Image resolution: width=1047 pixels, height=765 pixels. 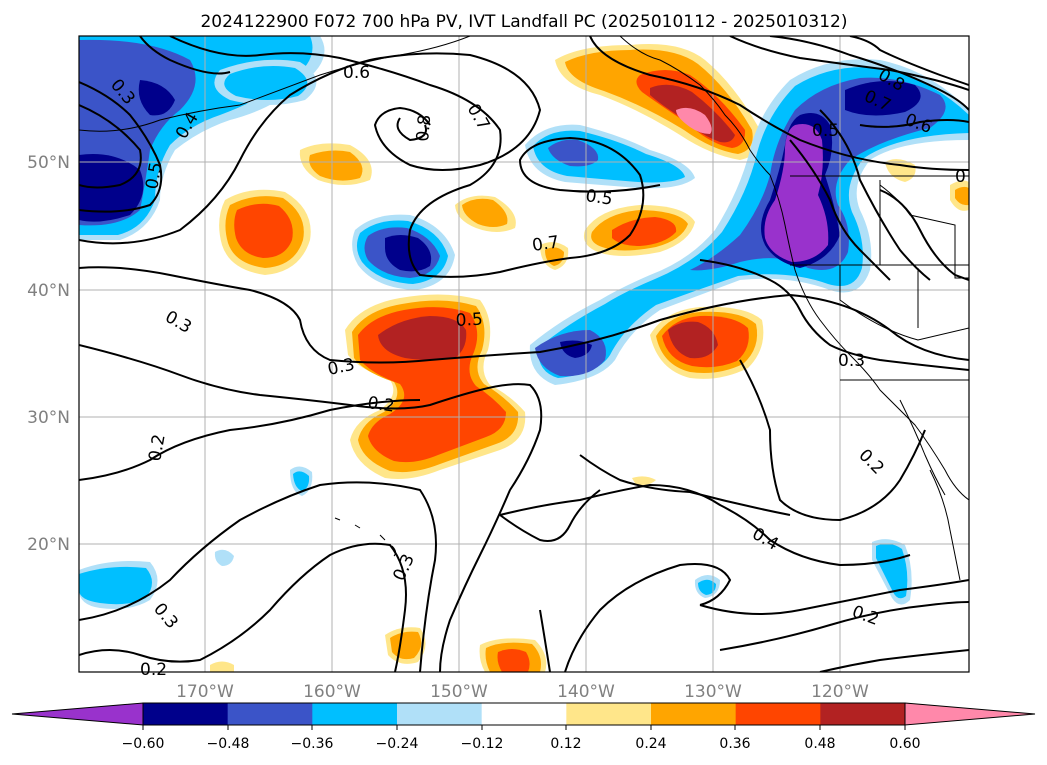 What do you see at coordinates (695, 106) in the screenshot?
I see `canada-coast` at bounding box center [695, 106].